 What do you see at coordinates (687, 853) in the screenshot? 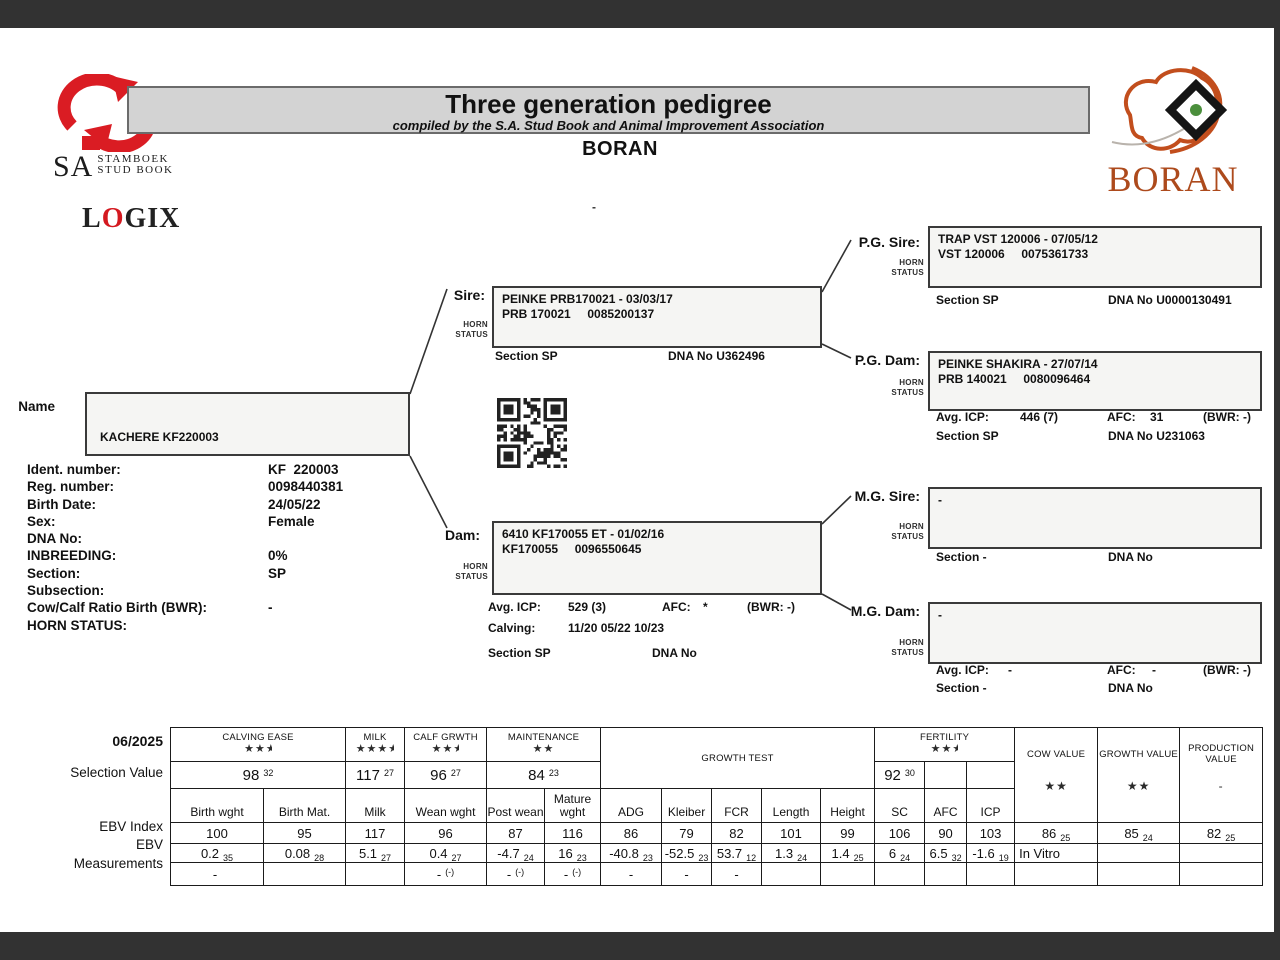
I see `ebv-cell: -52.5 23` at bounding box center [687, 853].